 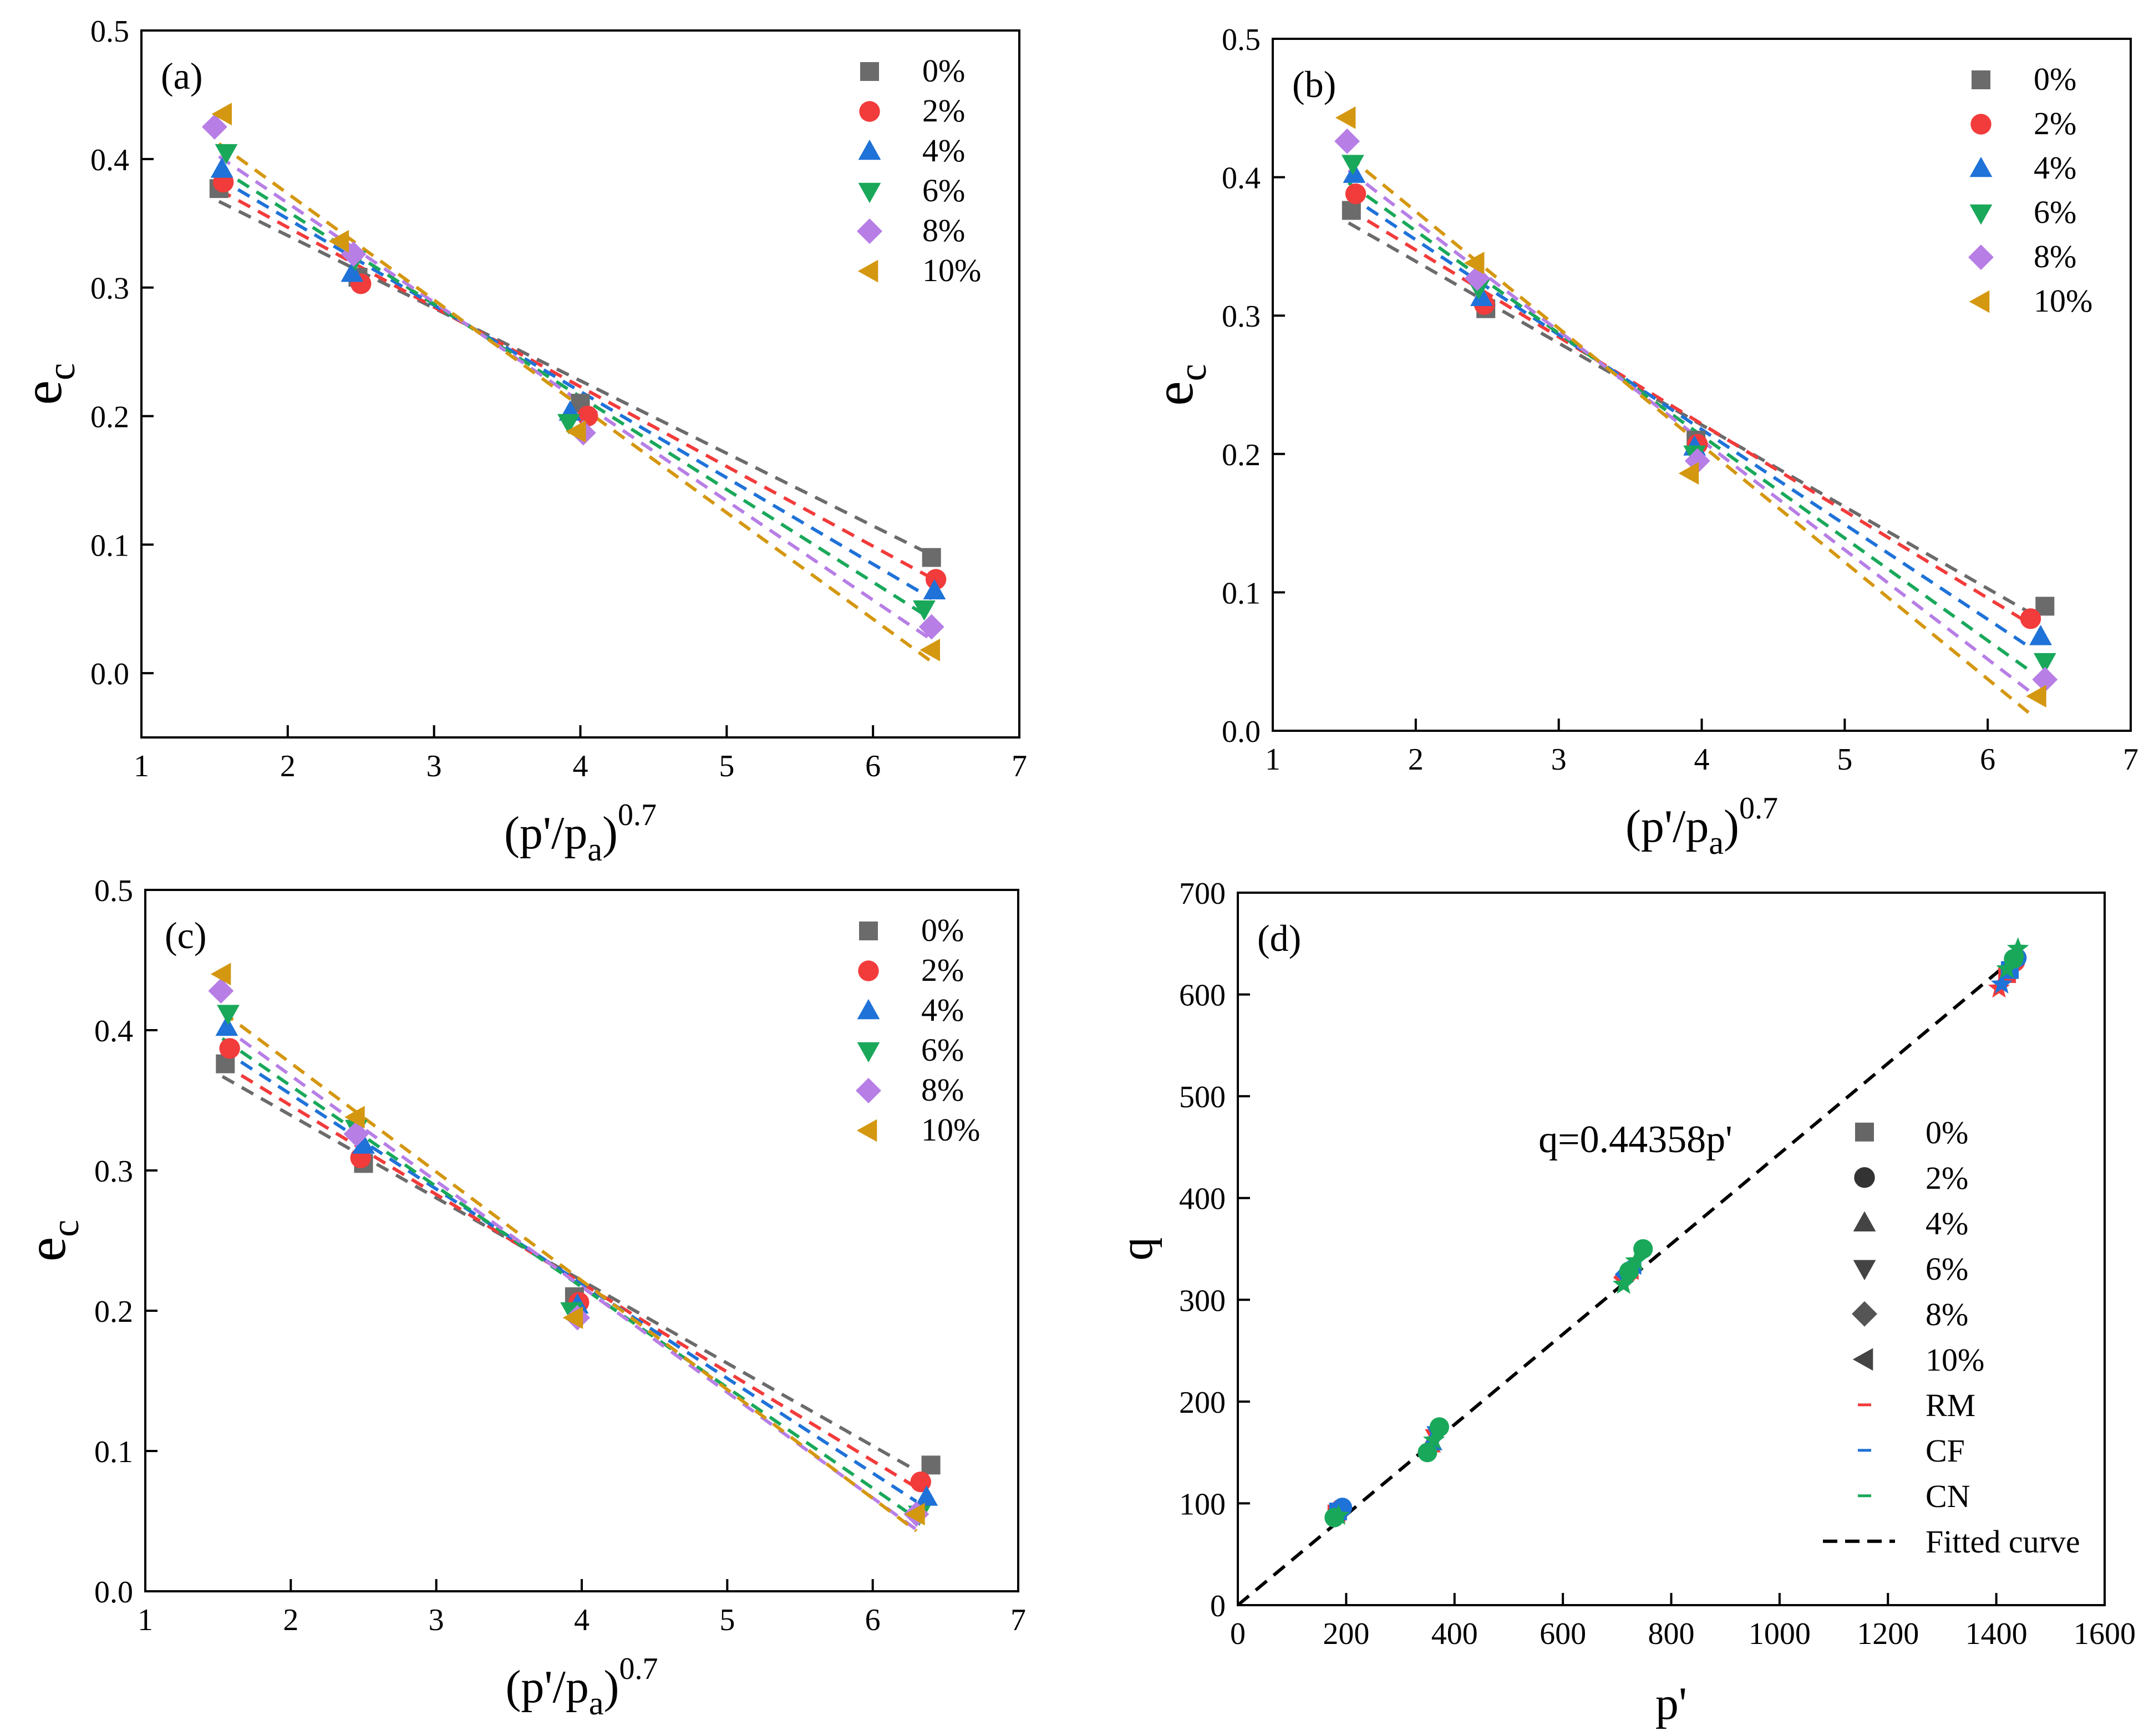 I want to click on x-tick-label: 0, so click(x=1238, y=1634).